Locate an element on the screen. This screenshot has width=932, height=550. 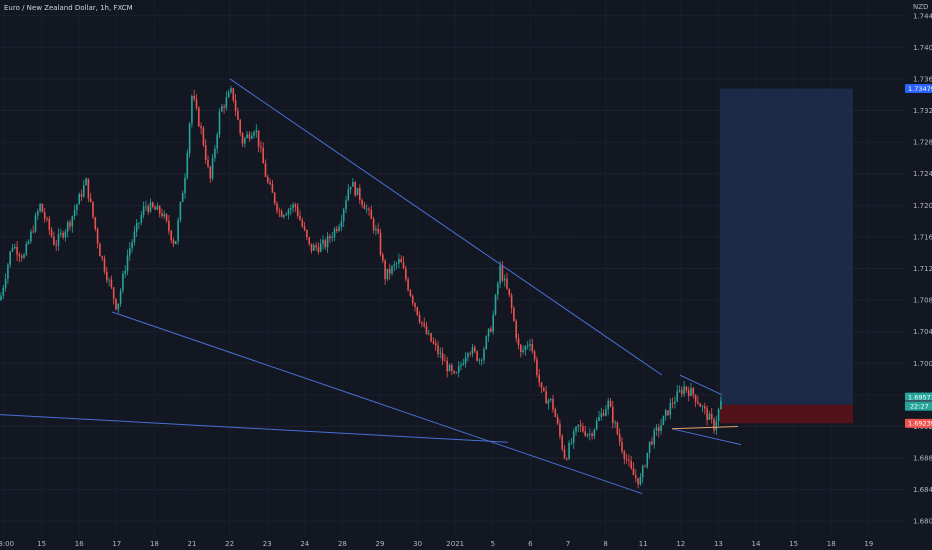
horizontal-ray is located at coordinates (705, 427).